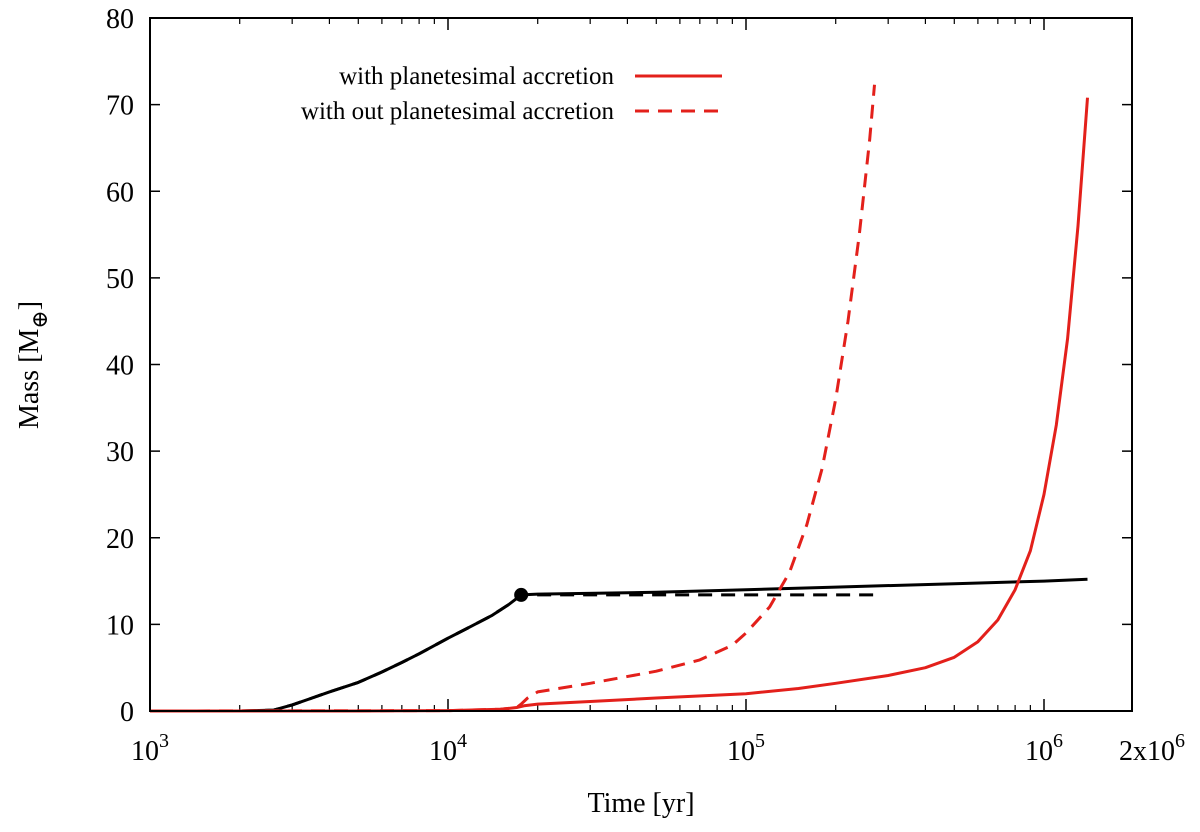  I want to click on legend-label-1: with planetesimal accretion, so click(476, 76).